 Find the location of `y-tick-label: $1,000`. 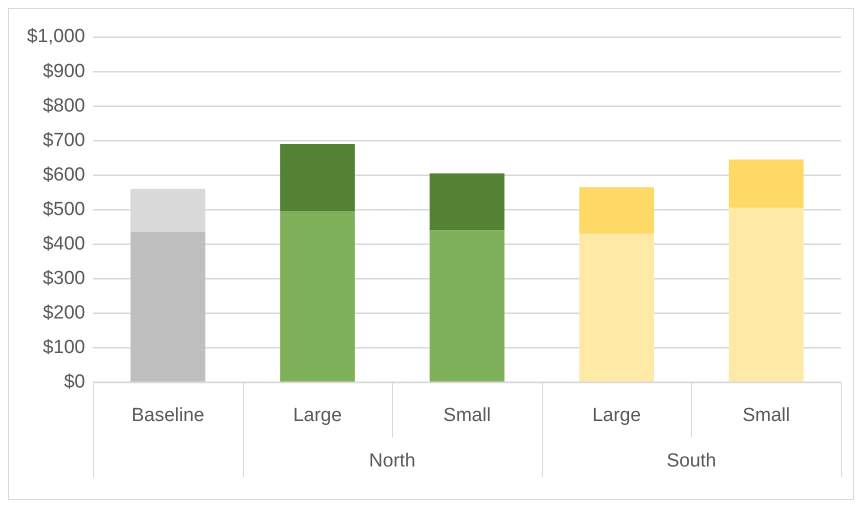

y-tick-label: $1,000 is located at coordinates (56, 37).